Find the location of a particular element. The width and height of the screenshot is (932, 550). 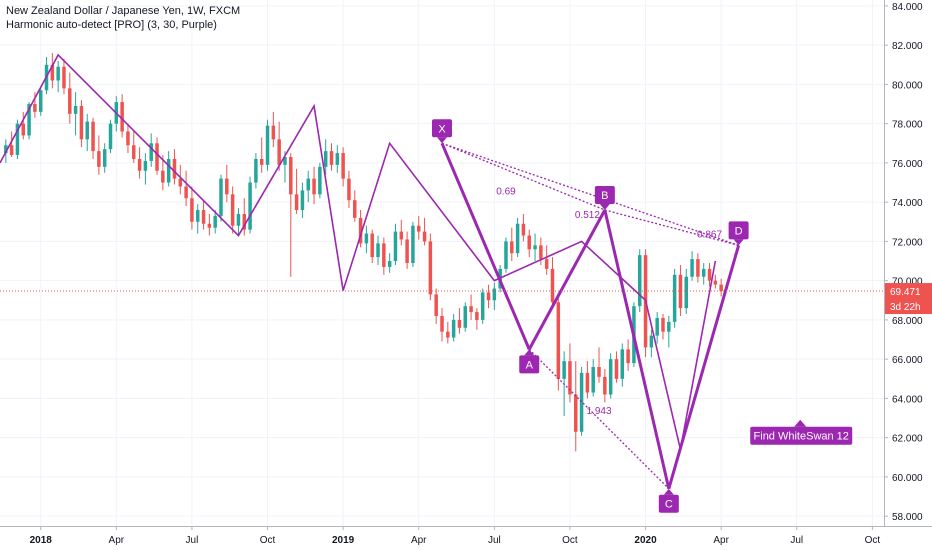

pattern-ratio-line-XD is located at coordinates (590, 194).